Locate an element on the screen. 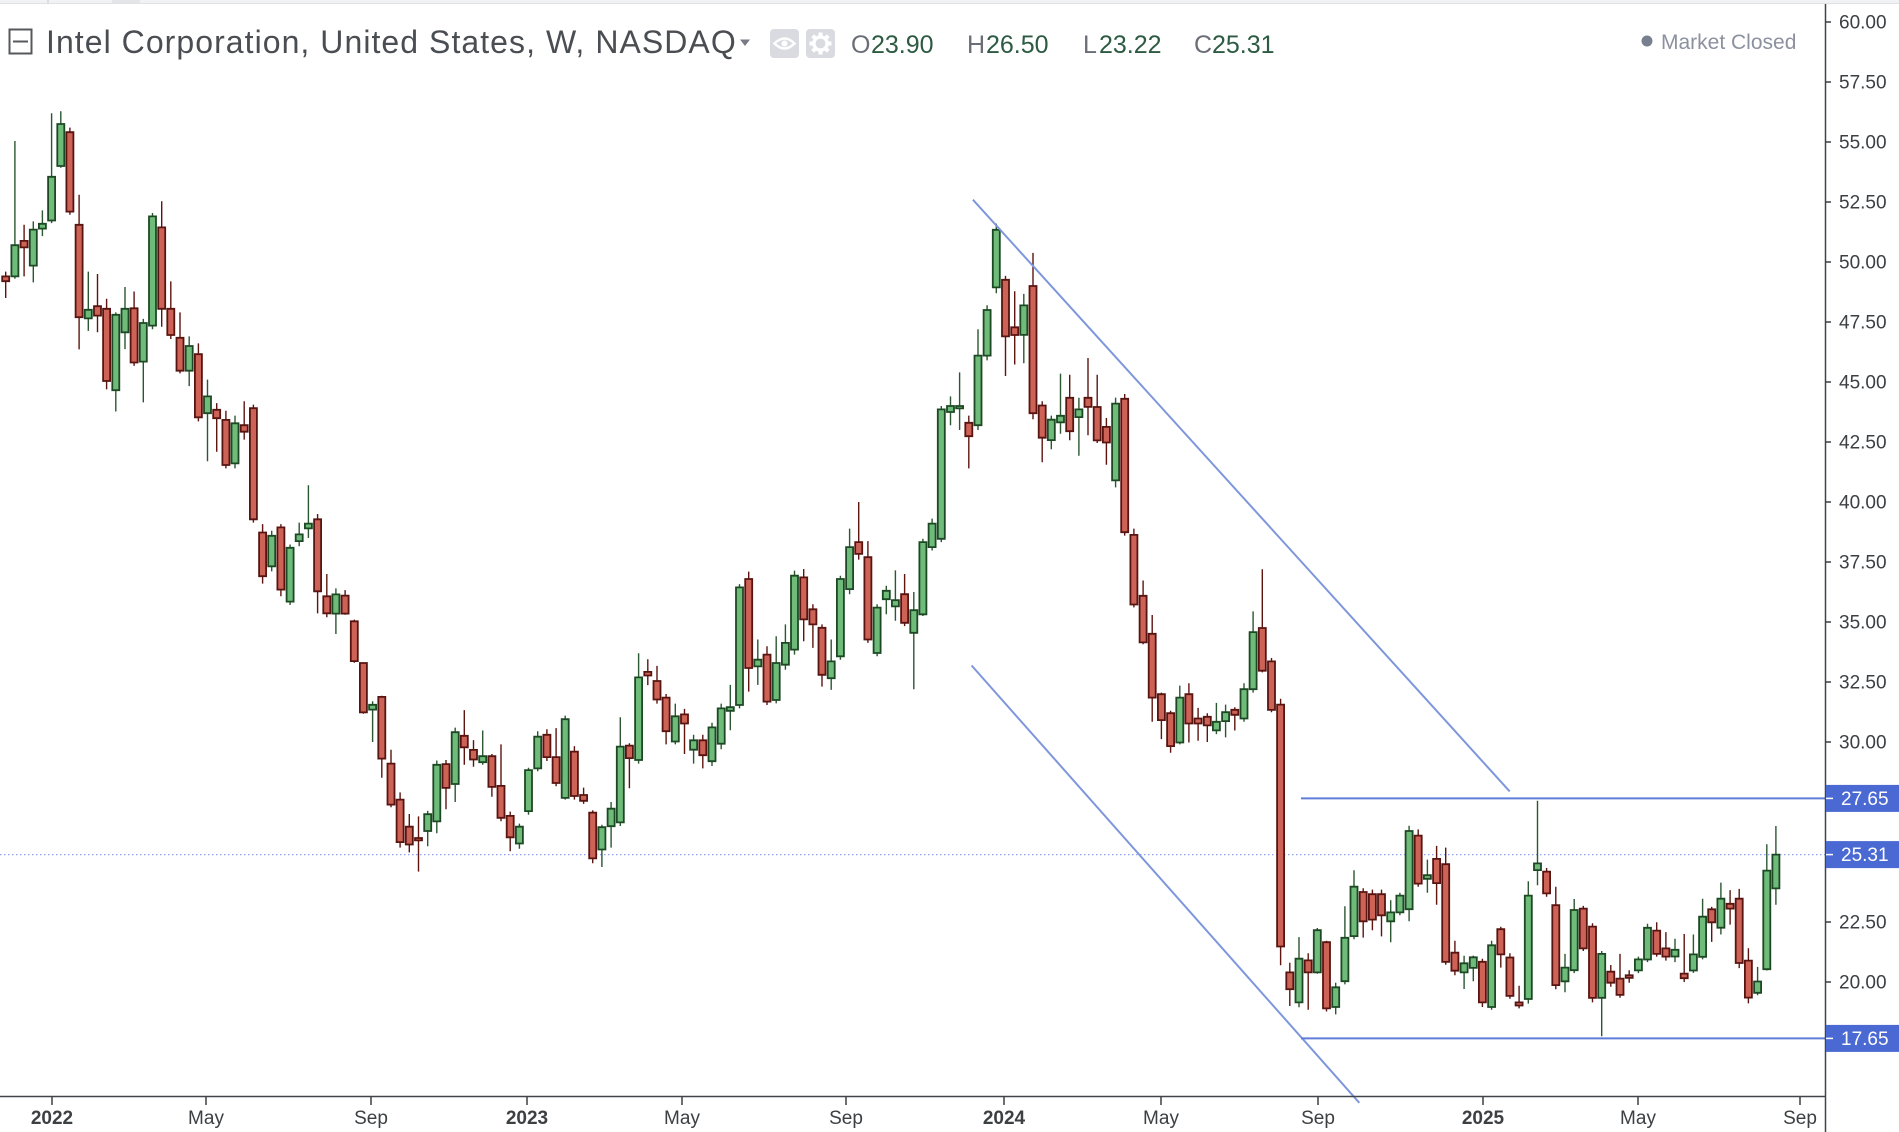 The width and height of the screenshot is (1899, 1132). svg-text: 32.50 is located at coordinates (1863, 683).